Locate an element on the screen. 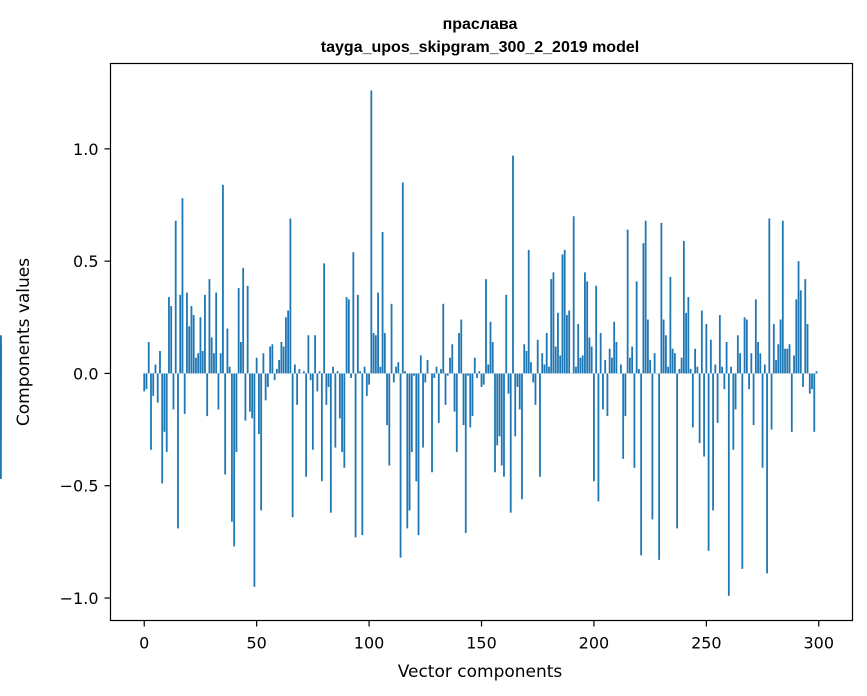 This screenshot has height=696, width=867. x-axis-ticks: 0 50 100 150 200 250 300 is located at coordinates (486, 636).